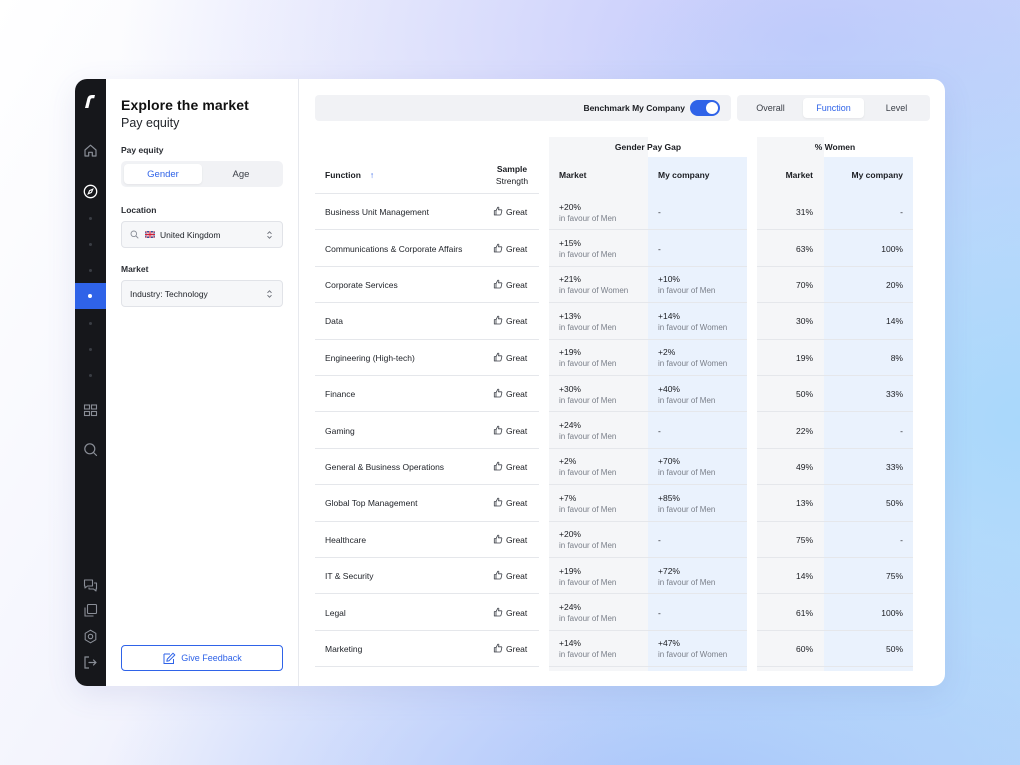  I want to click on tab-function: Function, so click(833, 108).